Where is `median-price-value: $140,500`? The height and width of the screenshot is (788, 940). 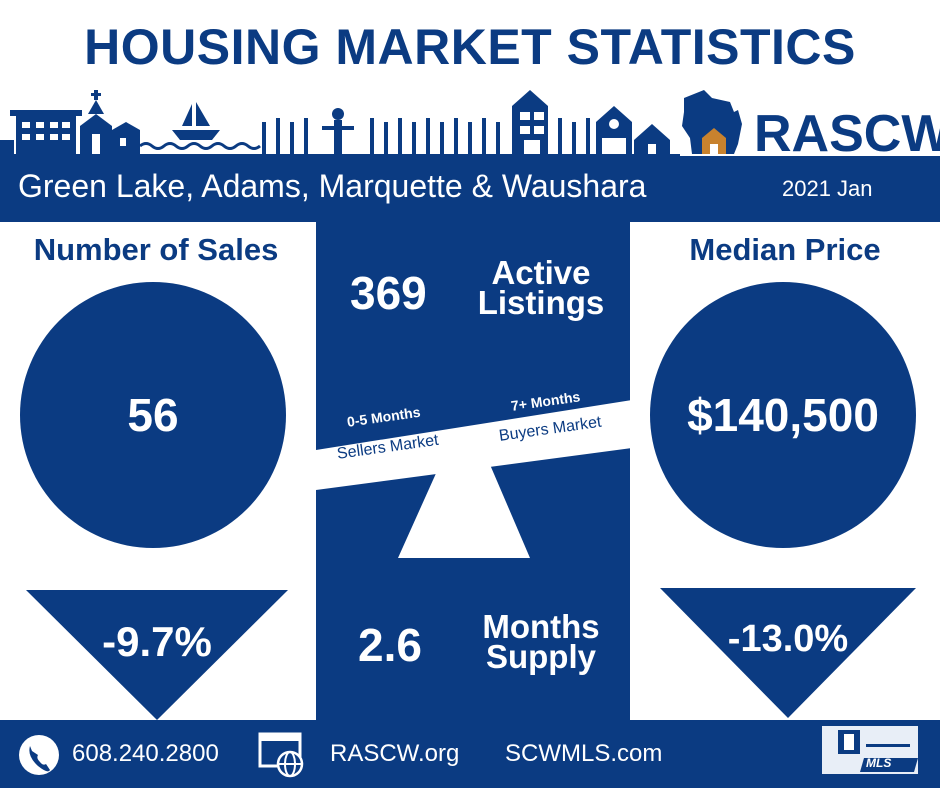 median-price-value: $140,500 is located at coordinates (783, 415).